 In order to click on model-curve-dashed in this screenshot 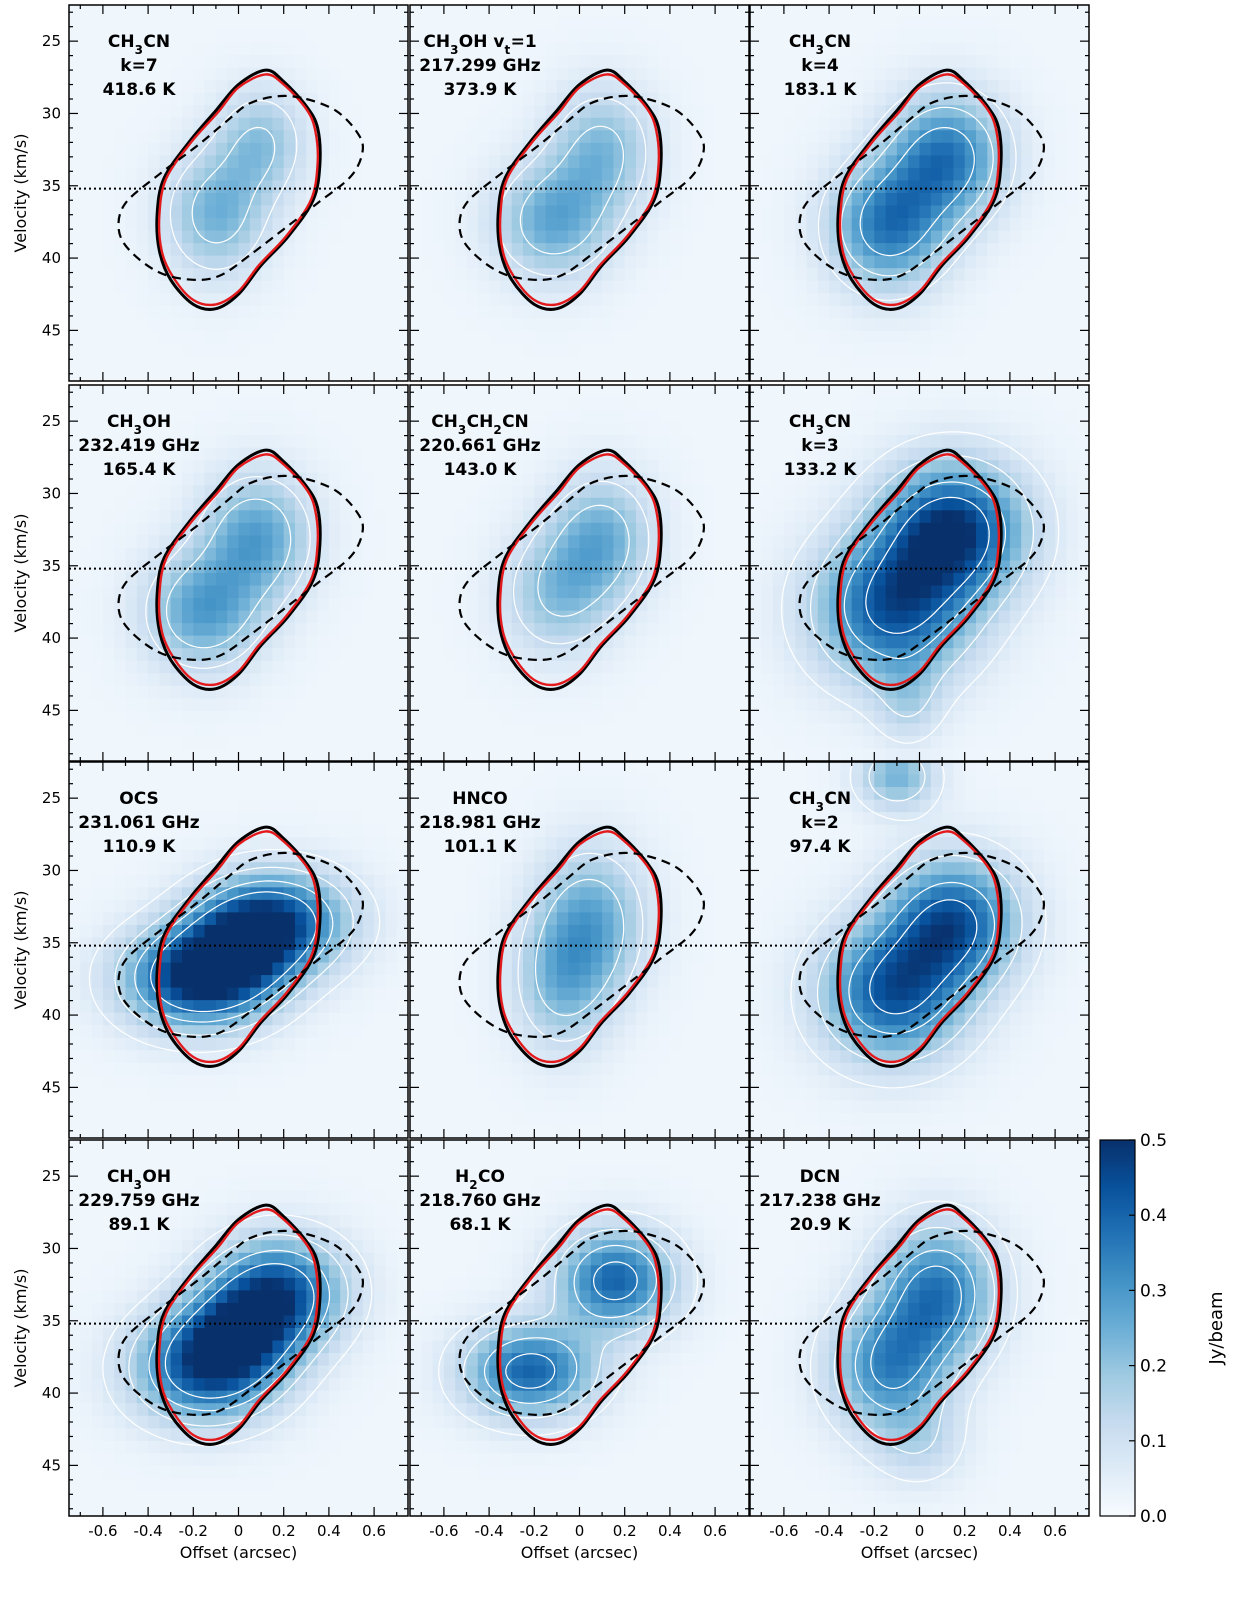, I will do `click(582, 568)`.